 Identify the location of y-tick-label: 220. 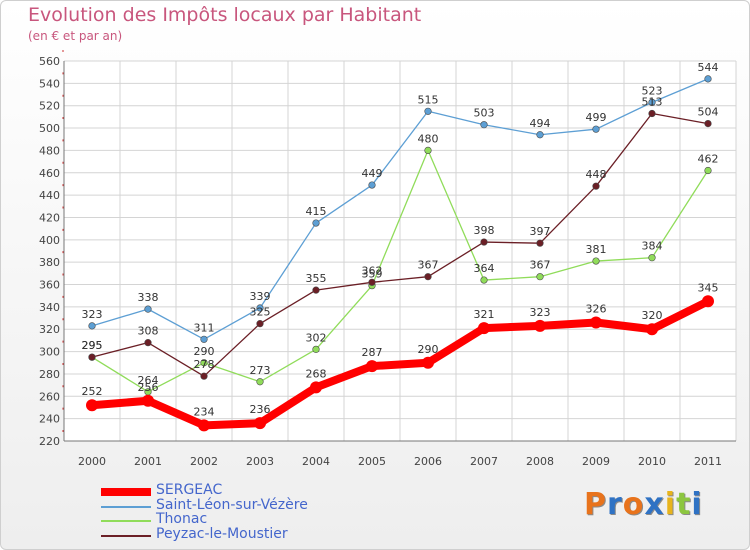
(49, 441).